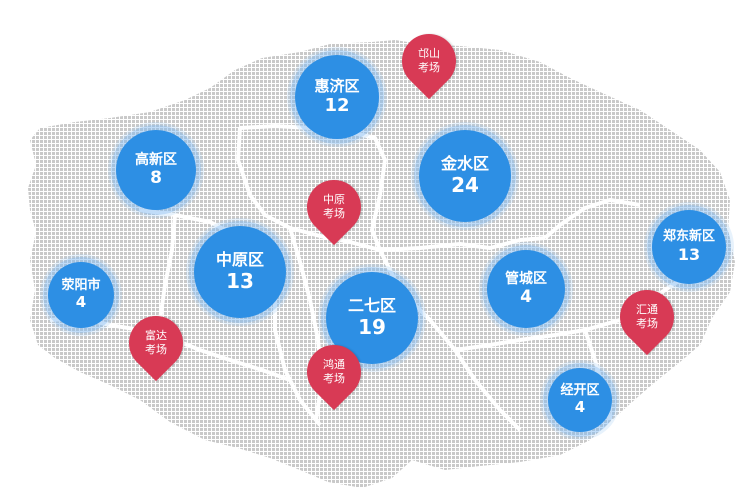 The image size is (749, 498). I want to click on district-name: 管城区, so click(526, 278).